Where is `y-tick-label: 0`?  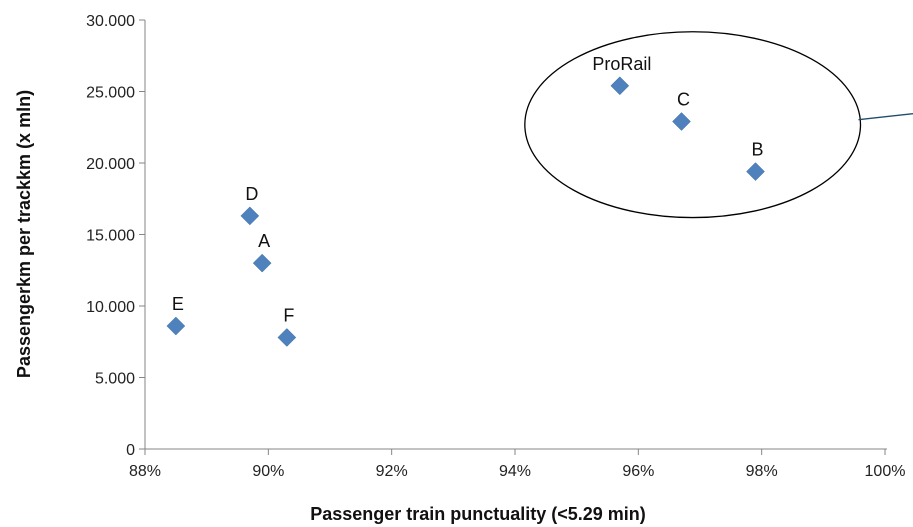
y-tick-label: 0 is located at coordinates (130, 450).